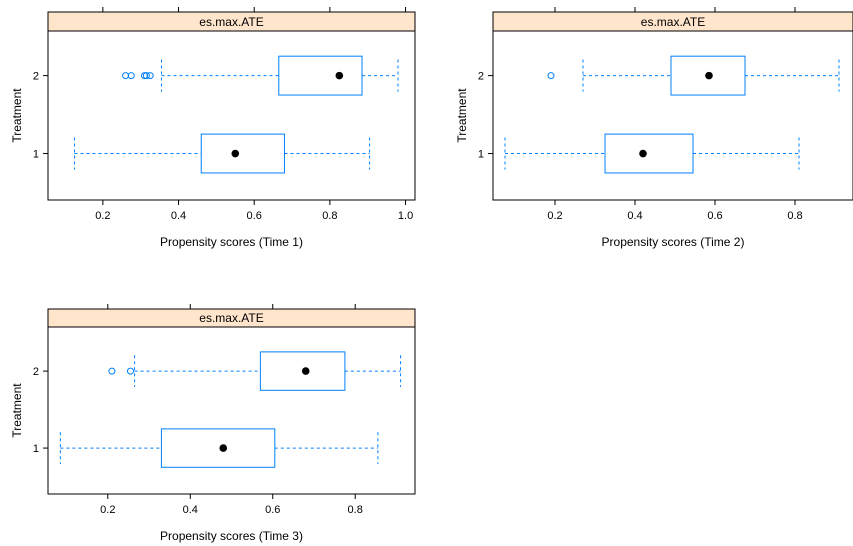  Describe the element at coordinates (405, 216) in the screenshot. I see `x-tick-label: 1.0` at that location.